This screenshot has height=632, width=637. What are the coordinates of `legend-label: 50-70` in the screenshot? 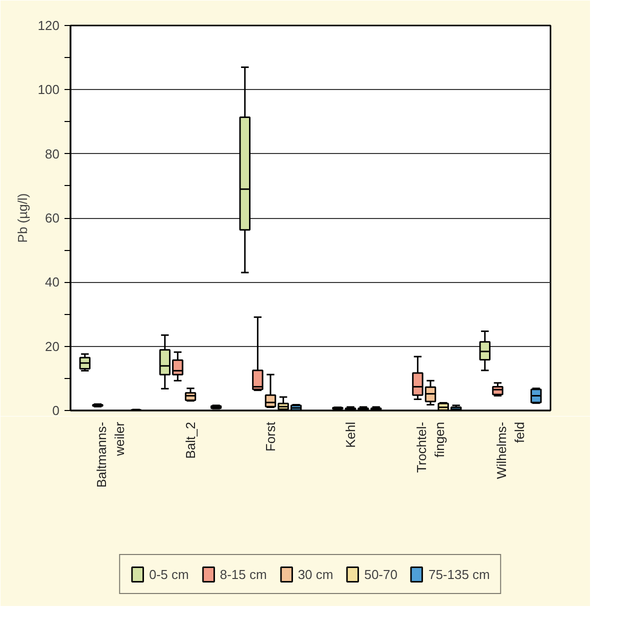 It's located at (381, 574).